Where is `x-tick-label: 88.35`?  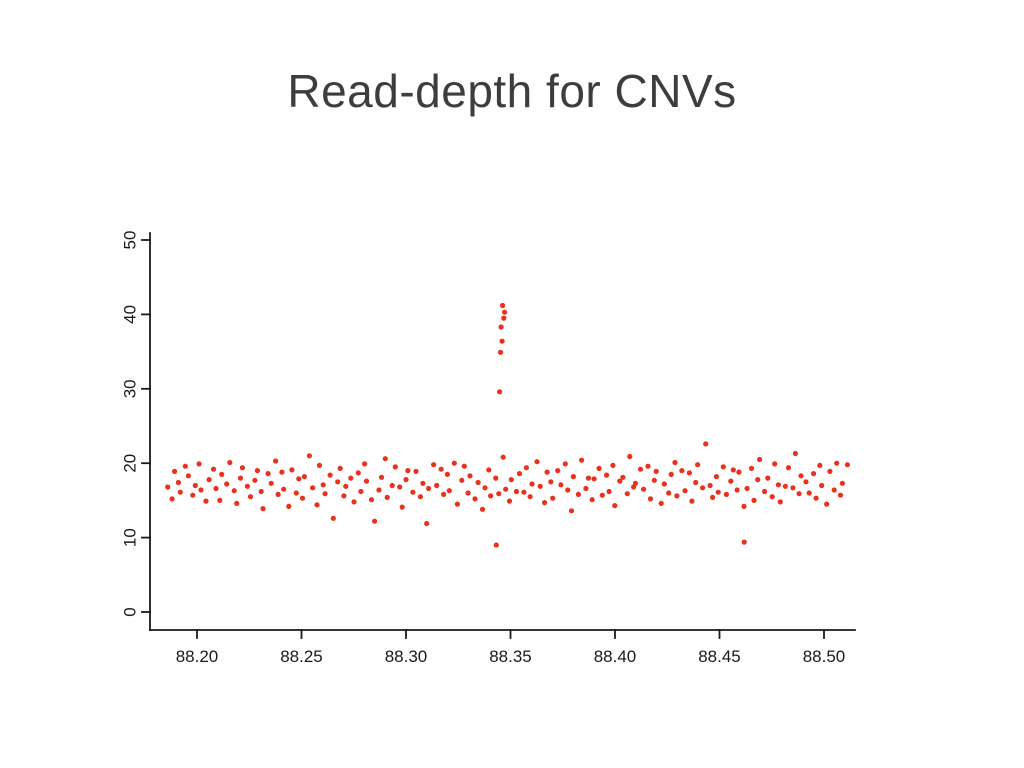
x-tick-label: 88.35 is located at coordinates (510, 656).